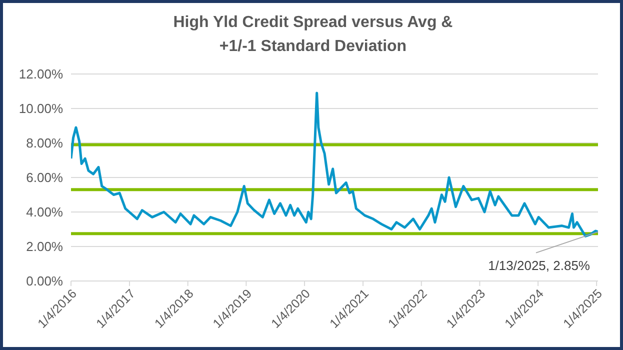 This screenshot has width=623, height=350. What do you see at coordinates (41, 108) in the screenshot?
I see `y-tick-label: 10.00%` at bounding box center [41, 108].